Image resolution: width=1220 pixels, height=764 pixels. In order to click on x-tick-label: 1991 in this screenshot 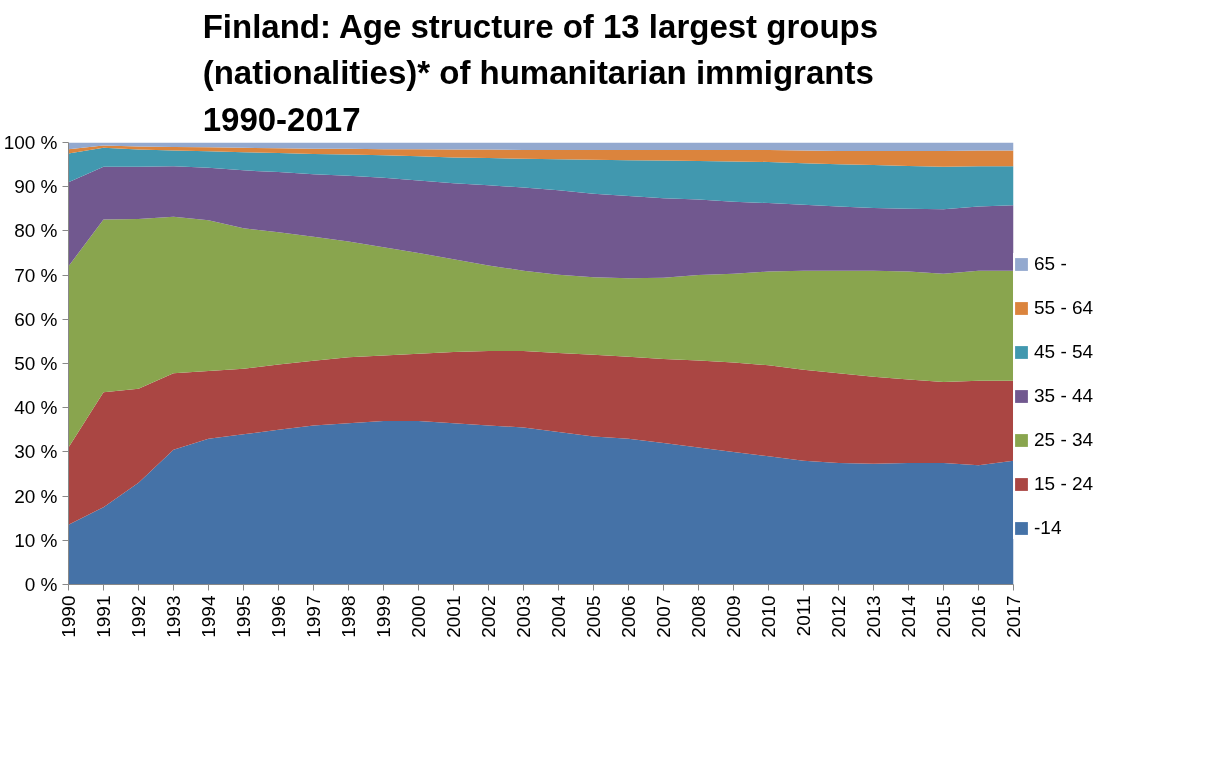, I will do `click(103, 616)`.